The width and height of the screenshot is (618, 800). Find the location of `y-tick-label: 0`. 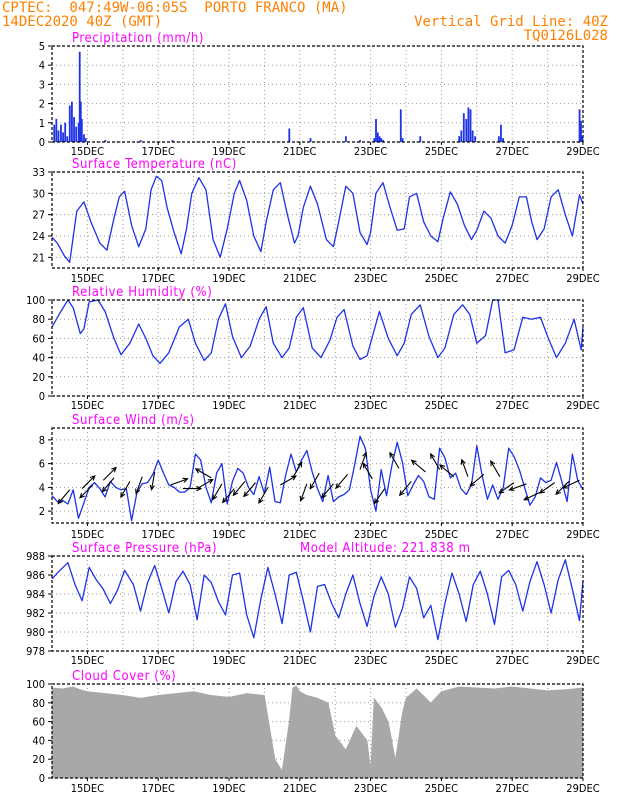

y-tick-label: 0 is located at coordinates (42, 396).